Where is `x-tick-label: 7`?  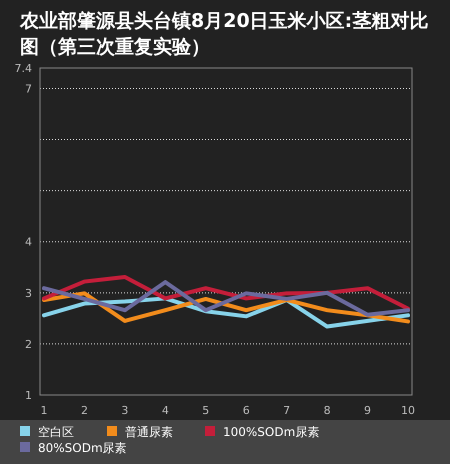
x-tick-label: 7 is located at coordinates (286, 410).